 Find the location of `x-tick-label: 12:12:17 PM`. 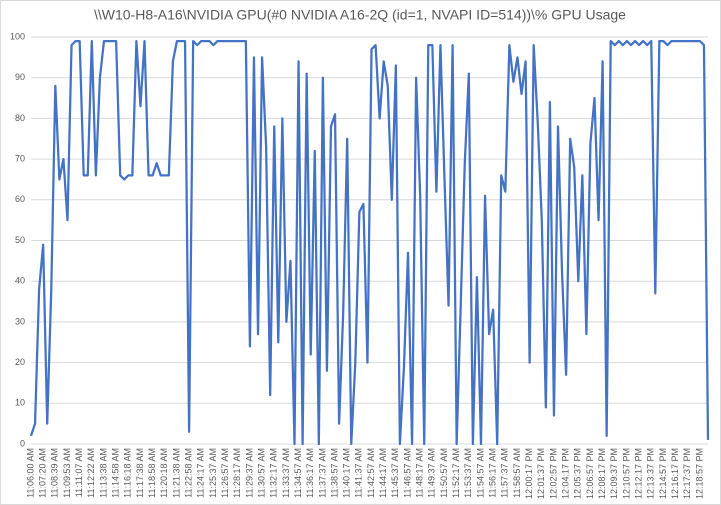

x-tick-label: 12:12:17 PM is located at coordinates (638, 473).